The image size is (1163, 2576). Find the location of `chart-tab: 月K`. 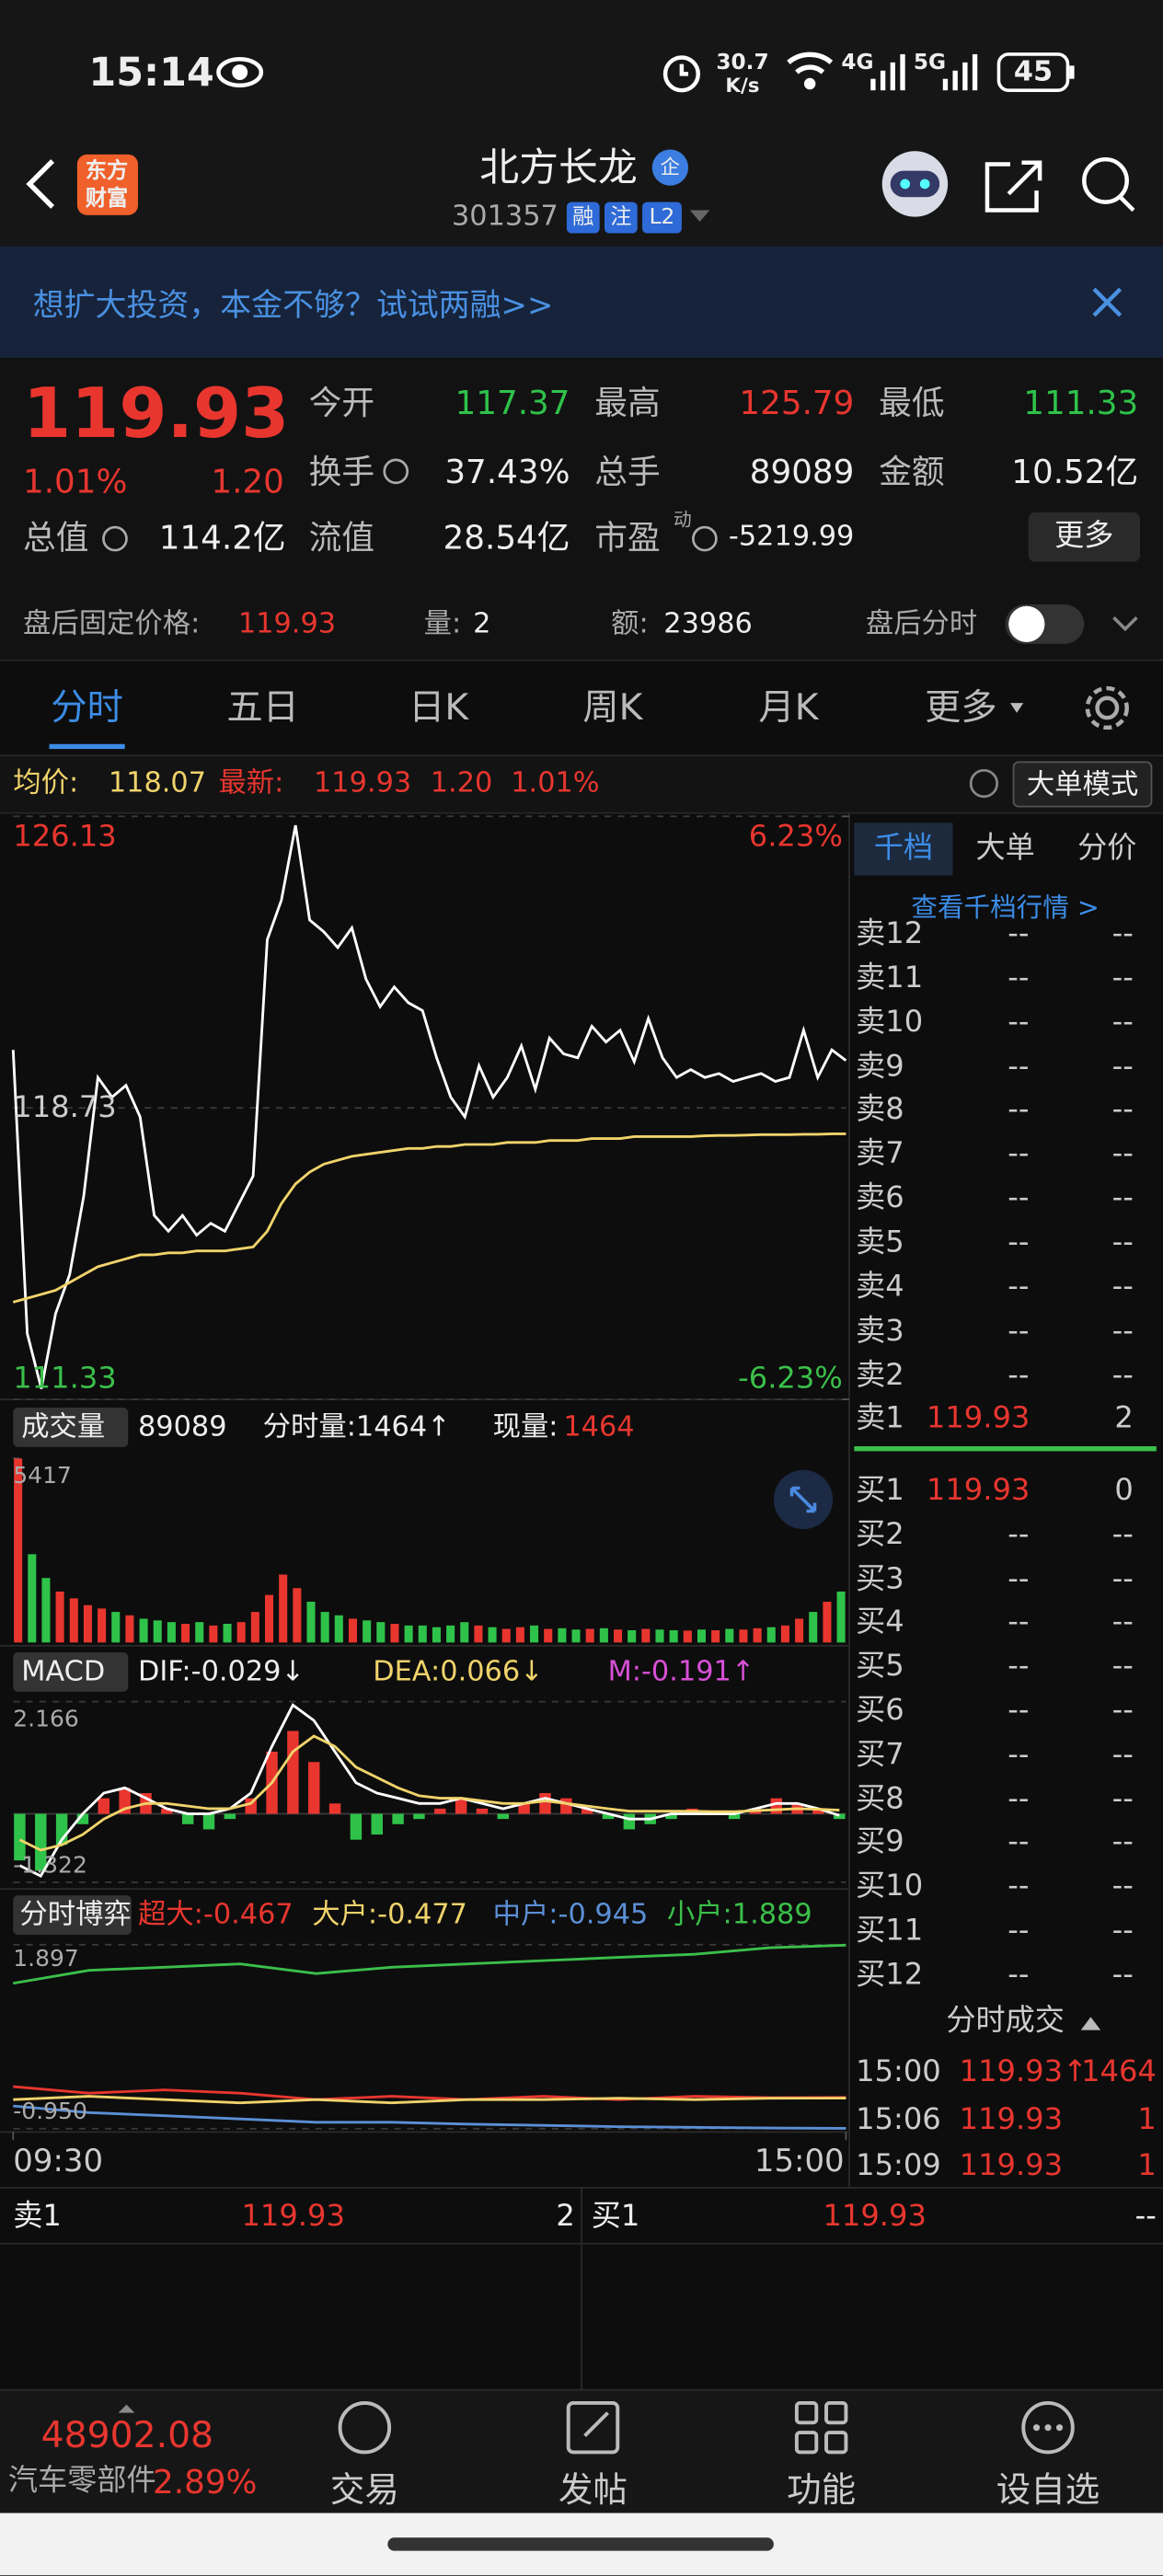

chart-tab: 月K is located at coordinates (789, 709).